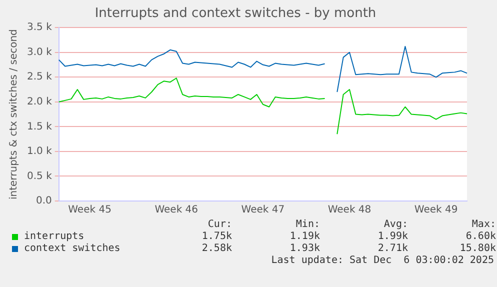 Image resolution: width=497 pixels, height=287 pixels. What do you see at coordinates (39, 126) in the screenshot?
I see `y-tick-label: 1.5 k` at bounding box center [39, 126].